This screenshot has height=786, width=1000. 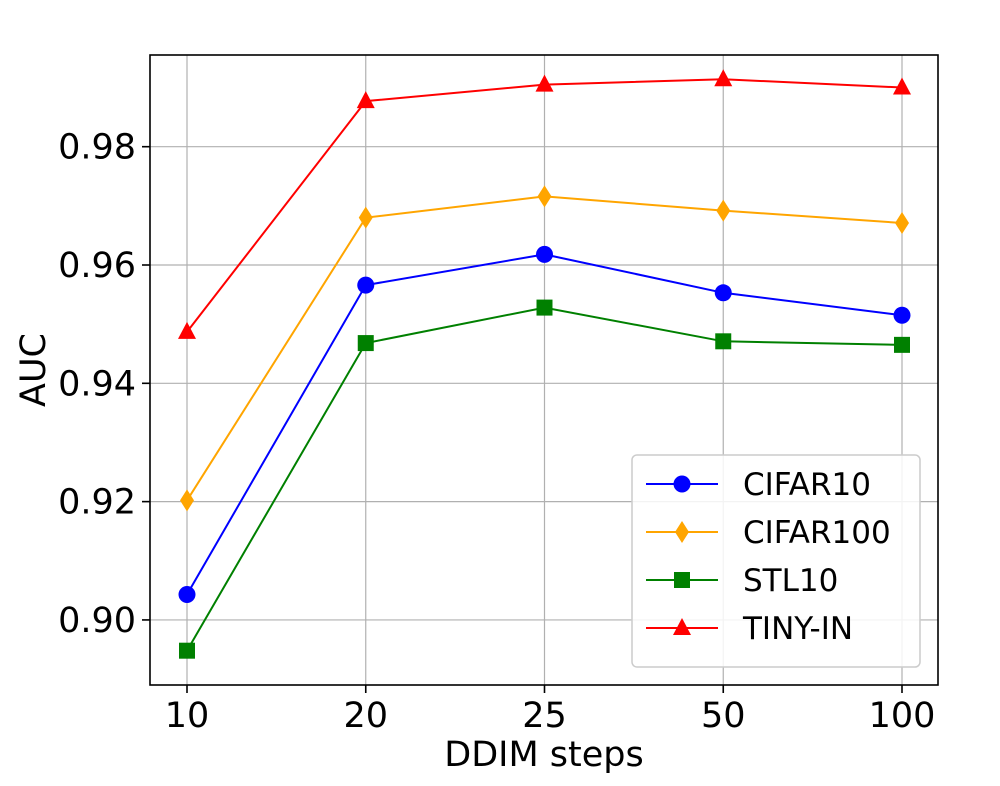 I want to click on x-tick-label: 10, so click(x=187, y=716).